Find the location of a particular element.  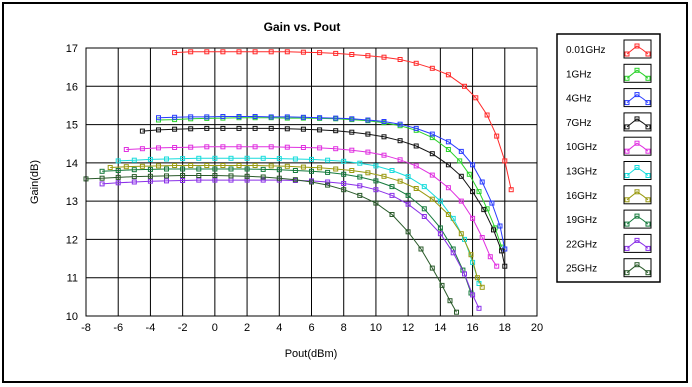

x-tick-label: 2 is located at coordinates (247, 328).